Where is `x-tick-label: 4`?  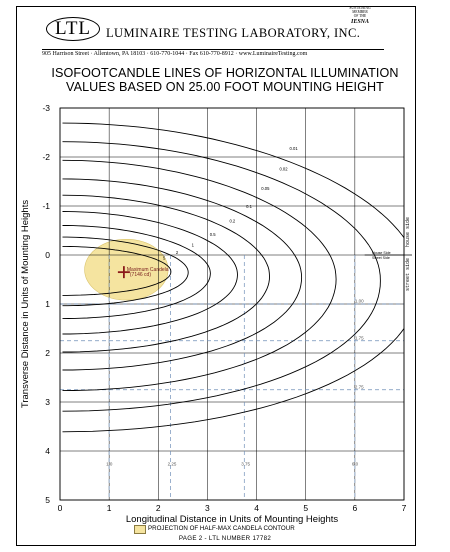
x-tick-label: 4 is located at coordinates (256, 508).